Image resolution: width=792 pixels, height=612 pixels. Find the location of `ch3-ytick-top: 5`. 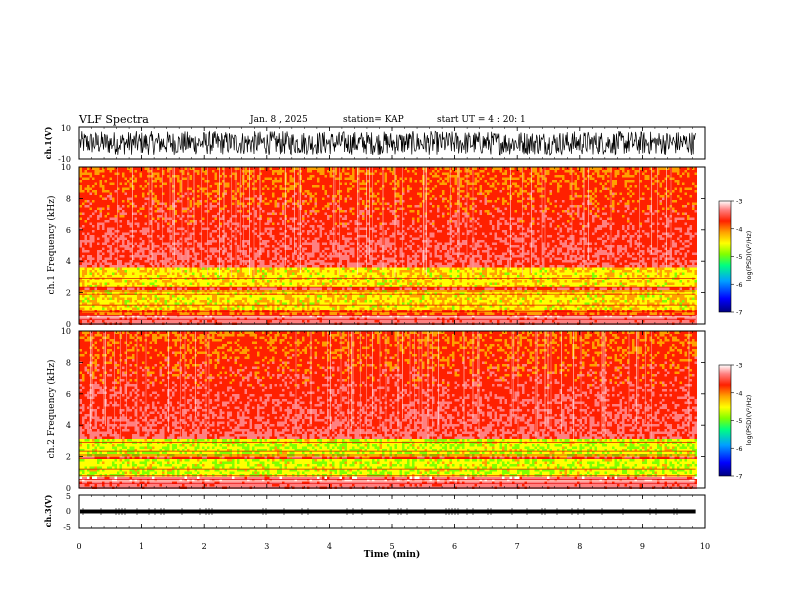

ch3-ytick-top: 5 is located at coordinates (68, 496).